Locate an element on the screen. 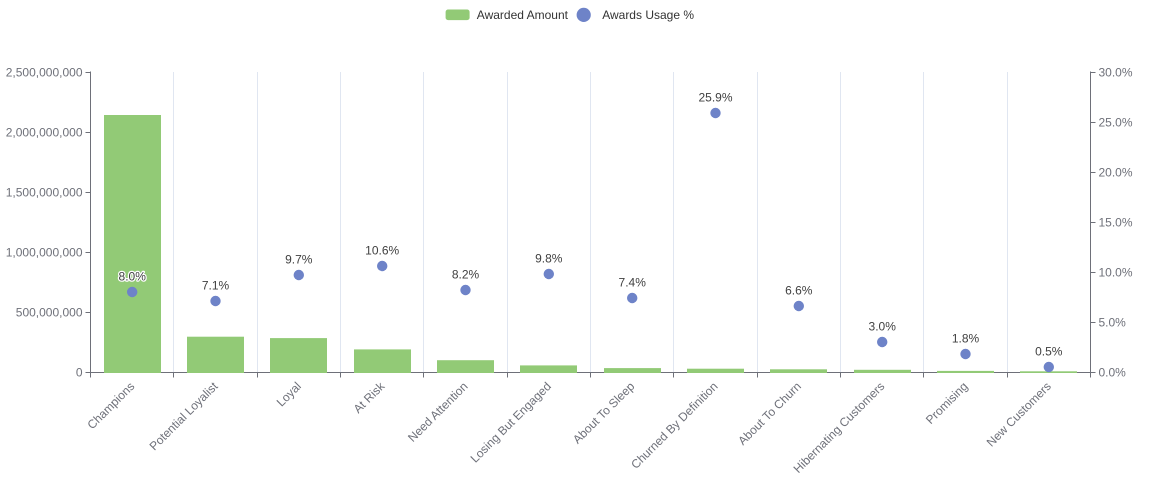 This screenshot has height=496, width=1151. svg-text: 30.0% is located at coordinates (1116, 73).